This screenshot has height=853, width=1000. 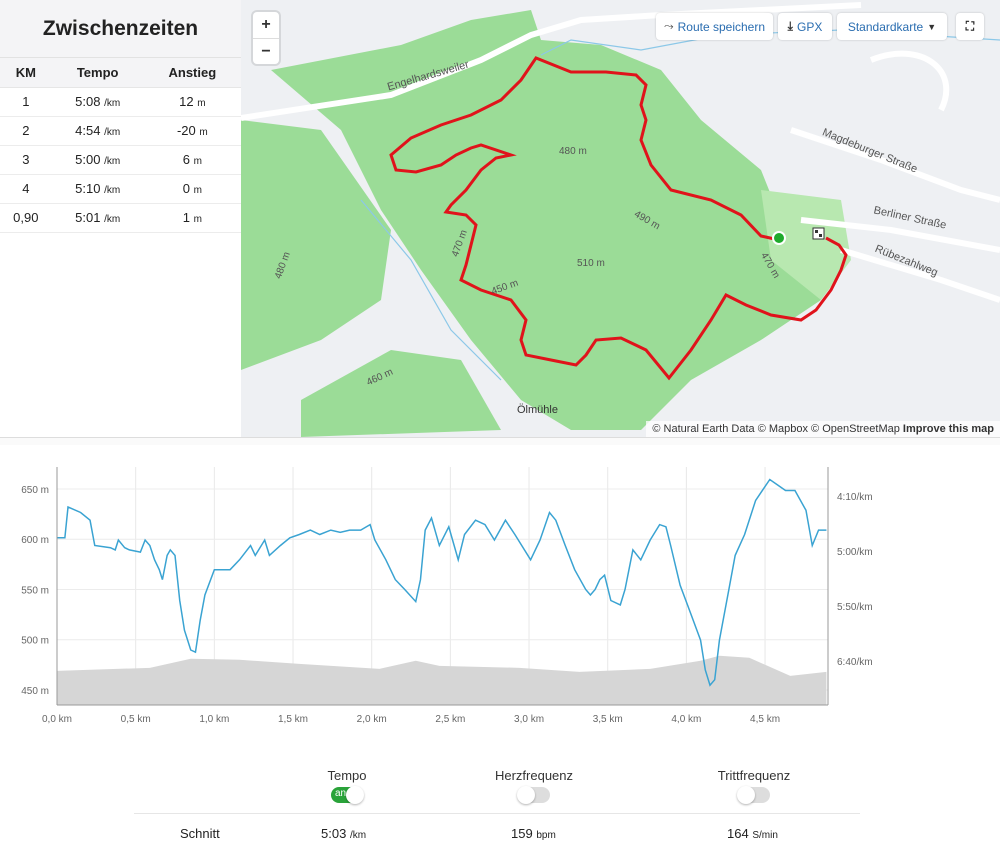 I want to click on average-label: Schnitt, so click(x=200, y=833).